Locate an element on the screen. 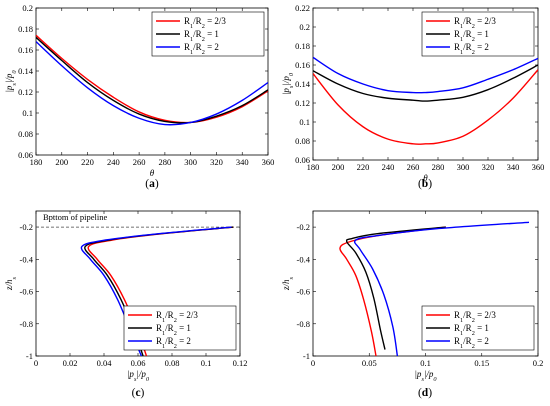 This screenshot has width=550, height=406. x-tick-label: 0.06 is located at coordinates (138, 363).